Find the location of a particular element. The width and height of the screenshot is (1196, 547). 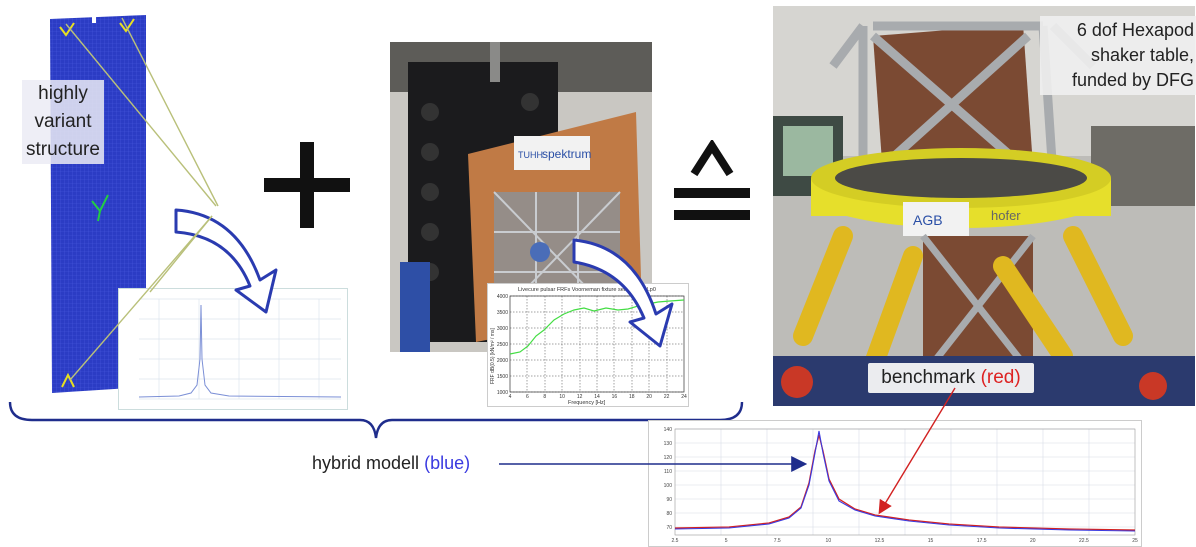

hybrid-model-label: hybrid modell (blue) is located at coordinates (391, 463).